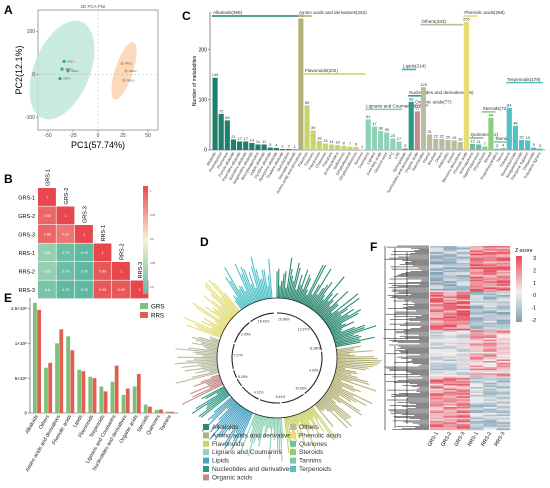  What do you see at coordinates (232, 477) in the screenshot?
I see `d-legend-label: Organic acids` at bounding box center [232, 477].